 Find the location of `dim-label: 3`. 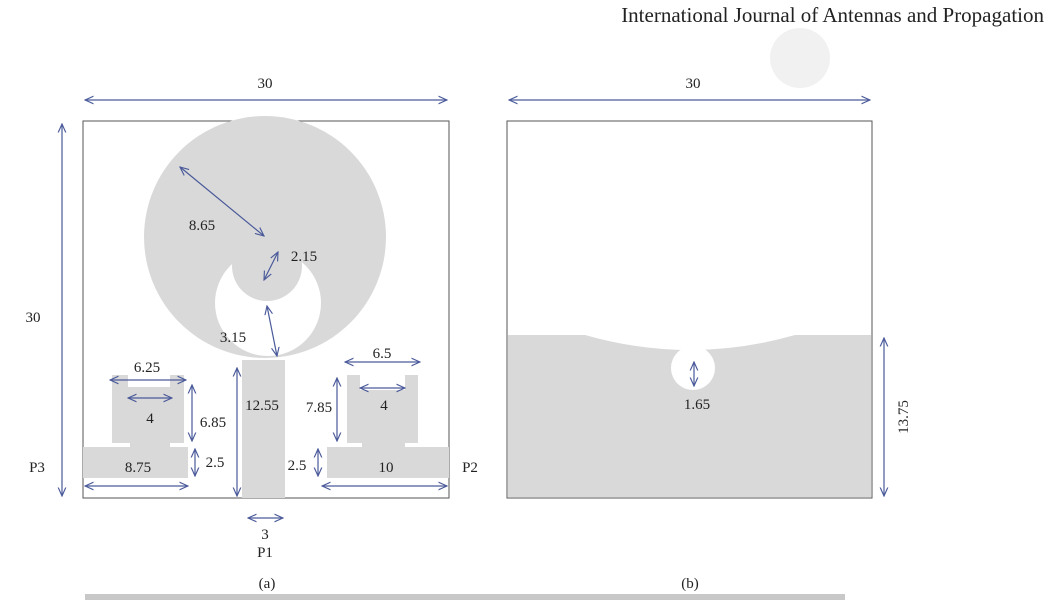

dim-label: 3 is located at coordinates (265, 535).